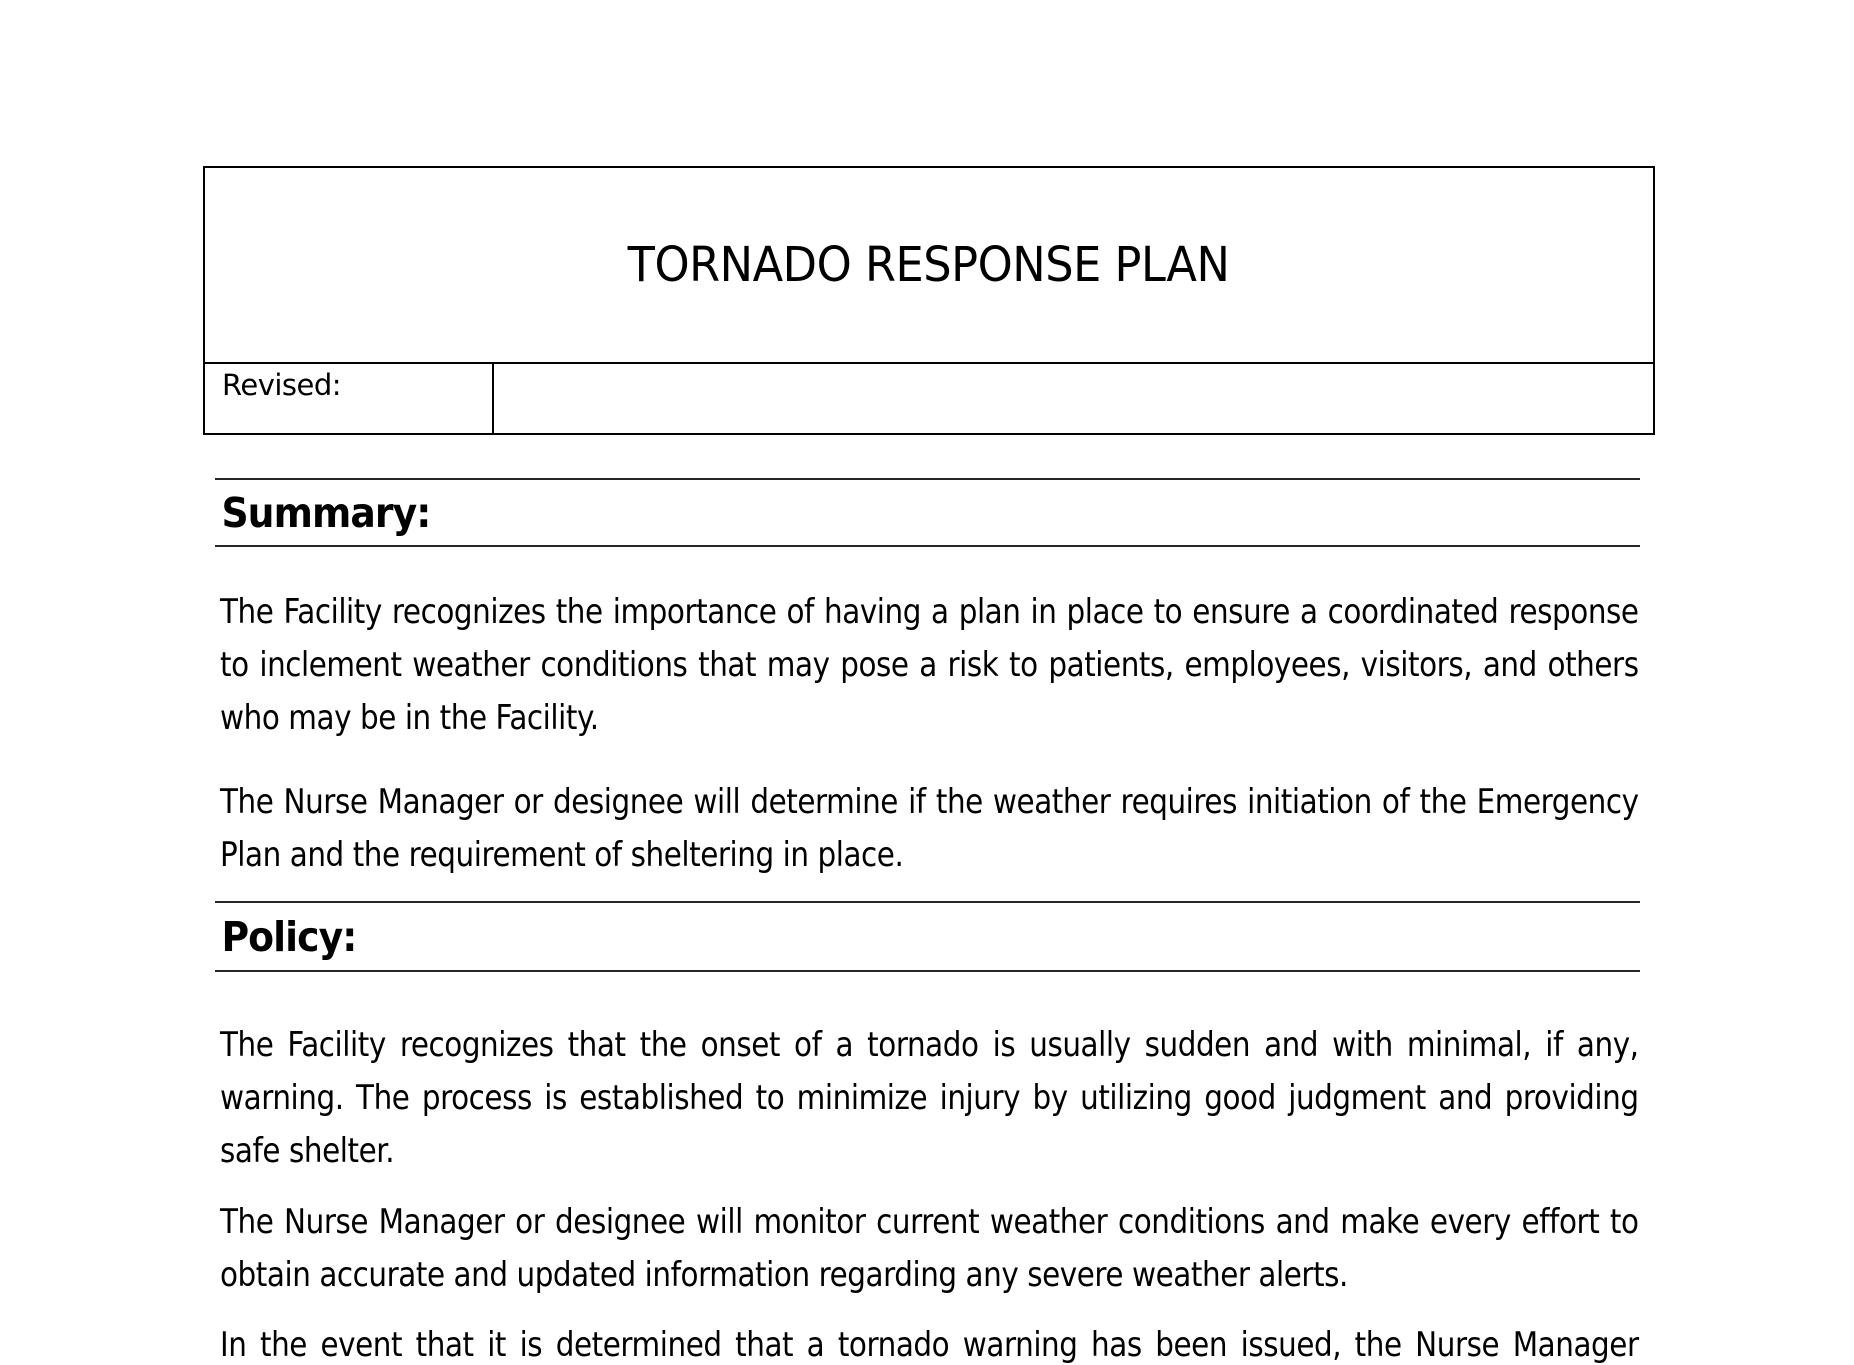 The width and height of the screenshot is (1854, 1365). What do you see at coordinates (1073, 398) in the screenshot?
I see `revised-value-cell` at bounding box center [1073, 398].